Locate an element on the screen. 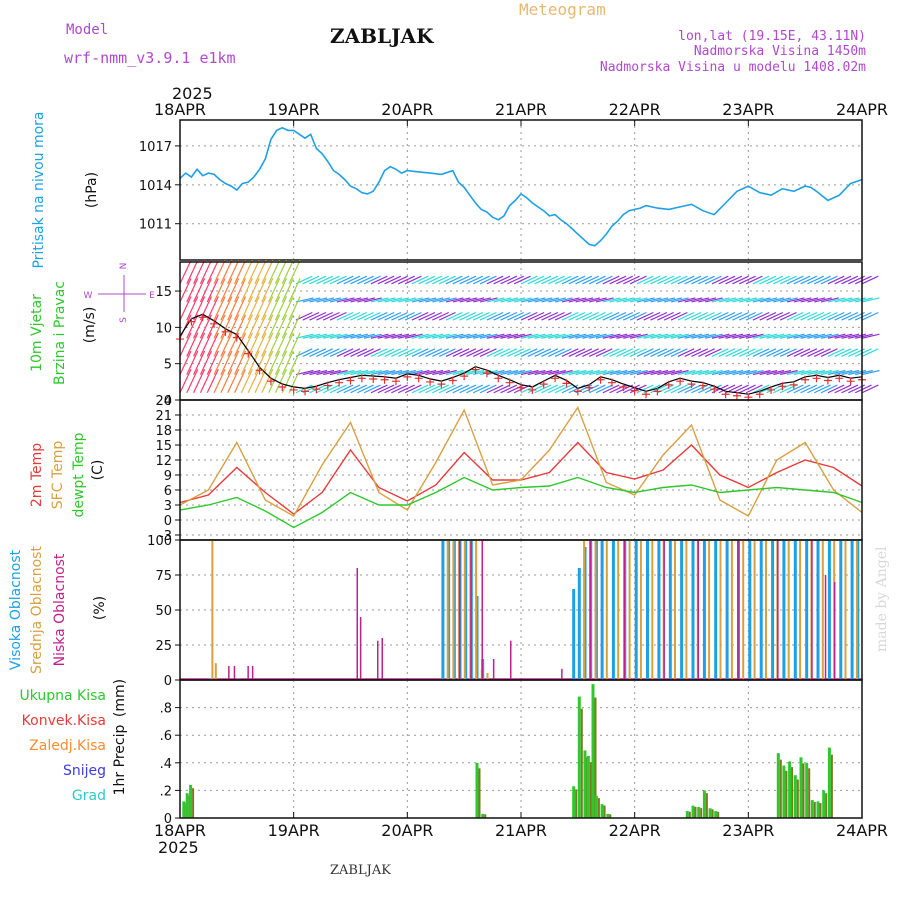 The height and width of the screenshot is (904, 900). y-tick-label: 9 is located at coordinates (168, 476).